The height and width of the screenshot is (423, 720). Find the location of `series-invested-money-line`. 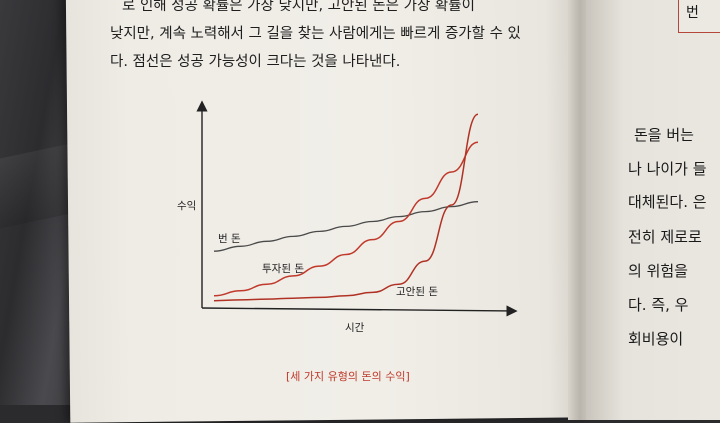

series-invested-money-line is located at coordinates (346, 219).